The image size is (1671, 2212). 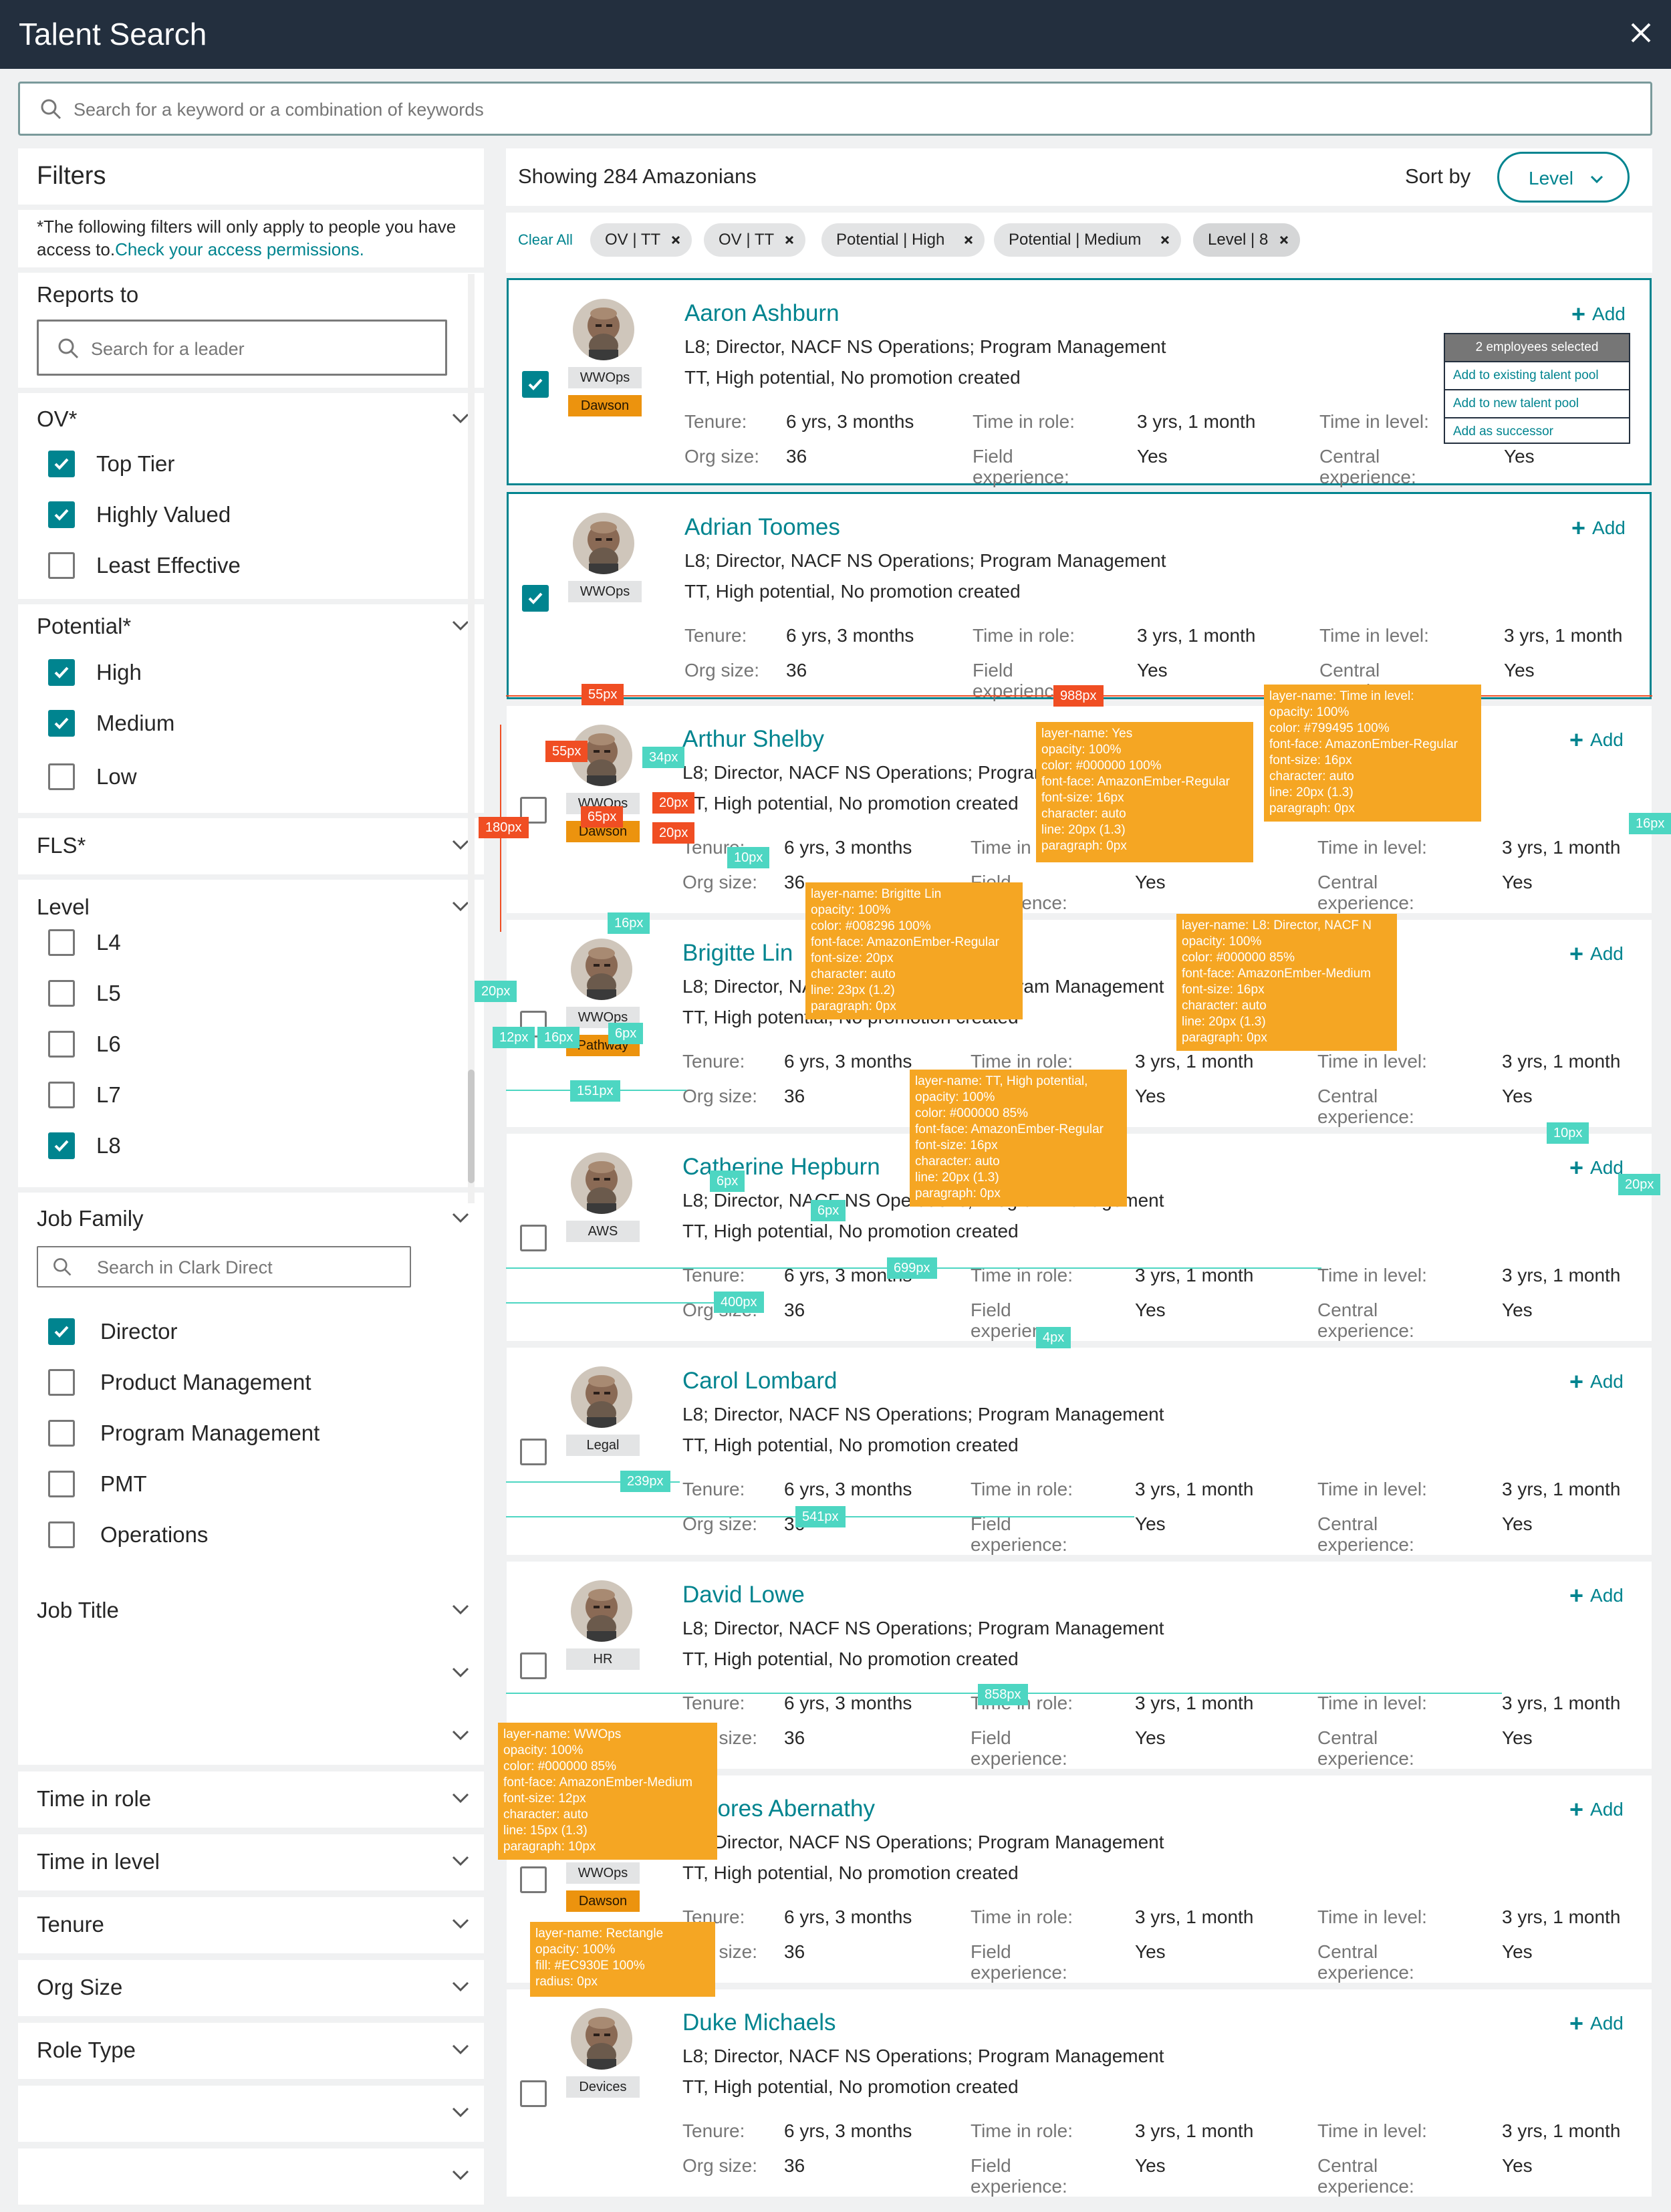 I want to click on employee-name: Aaron Ashburn, so click(x=762, y=313).